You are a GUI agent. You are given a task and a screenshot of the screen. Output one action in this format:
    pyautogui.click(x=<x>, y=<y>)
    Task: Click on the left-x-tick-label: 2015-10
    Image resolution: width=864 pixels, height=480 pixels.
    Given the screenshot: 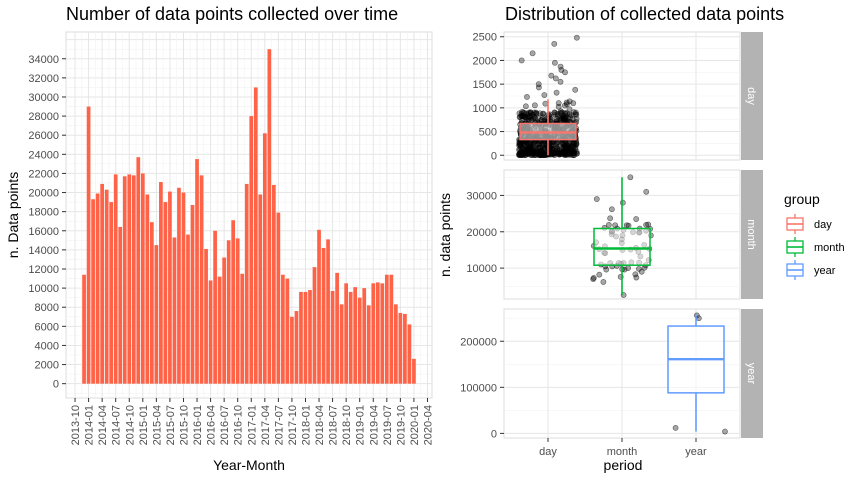 What is the action you would take?
    pyautogui.click(x=184, y=425)
    